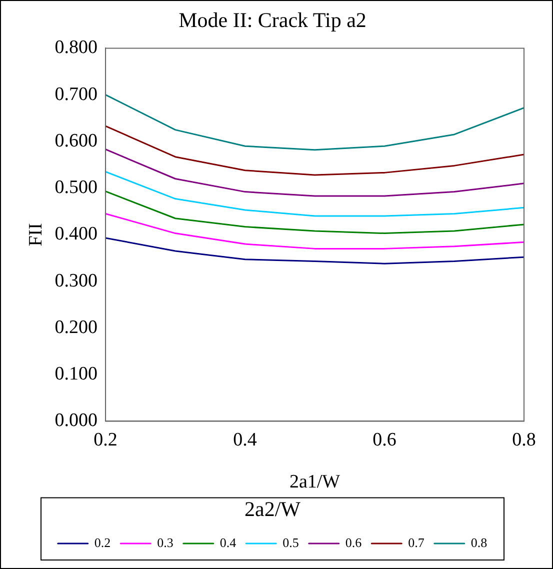 The height and width of the screenshot is (569, 553). What do you see at coordinates (106, 440) in the screenshot?
I see `x-tick-label: 0.2` at bounding box center [106, 440].